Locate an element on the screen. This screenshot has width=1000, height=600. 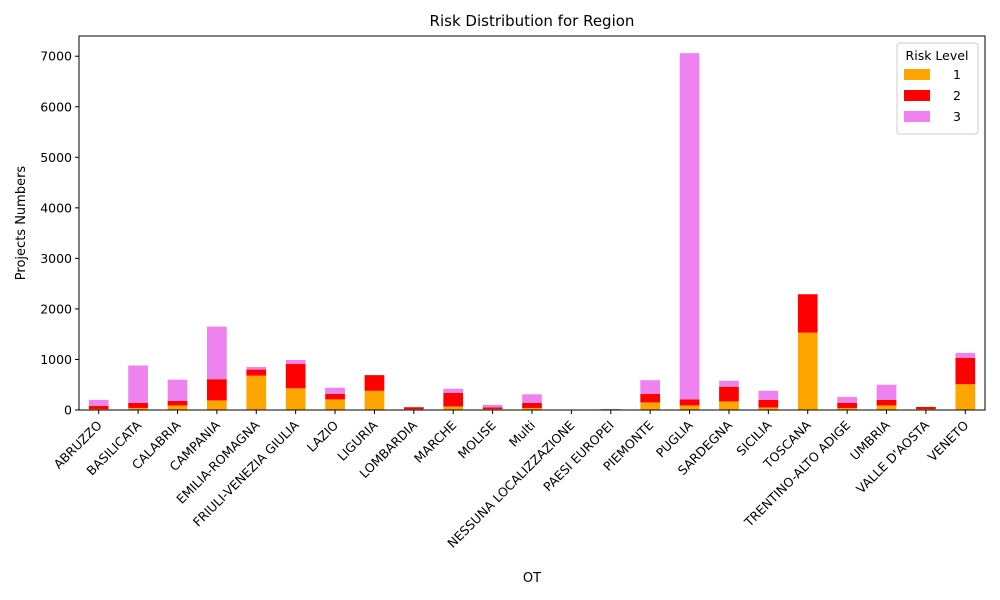
y-axis: 0 1000 2000 3000 4000 5000 6000 7000 is located at coordinates (59, 233).